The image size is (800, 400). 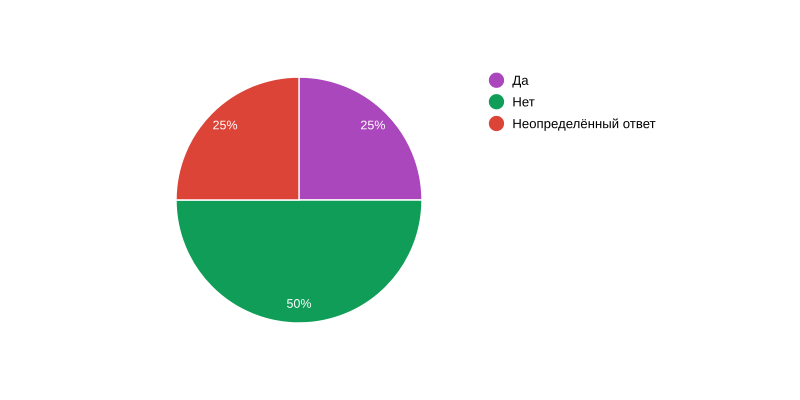 I want to click on data-label: 50%, so click(x=299, y=303).